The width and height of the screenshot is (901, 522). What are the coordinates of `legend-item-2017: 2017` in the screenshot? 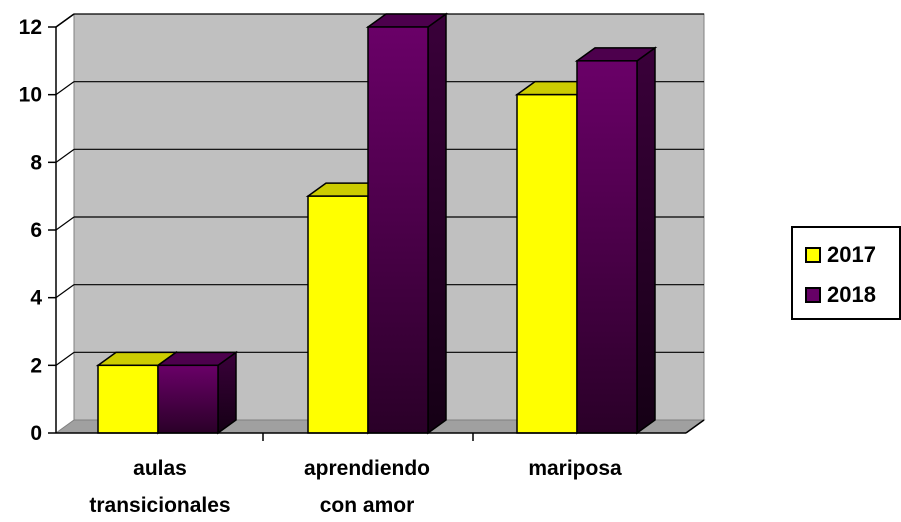 It's located at (840, 255).